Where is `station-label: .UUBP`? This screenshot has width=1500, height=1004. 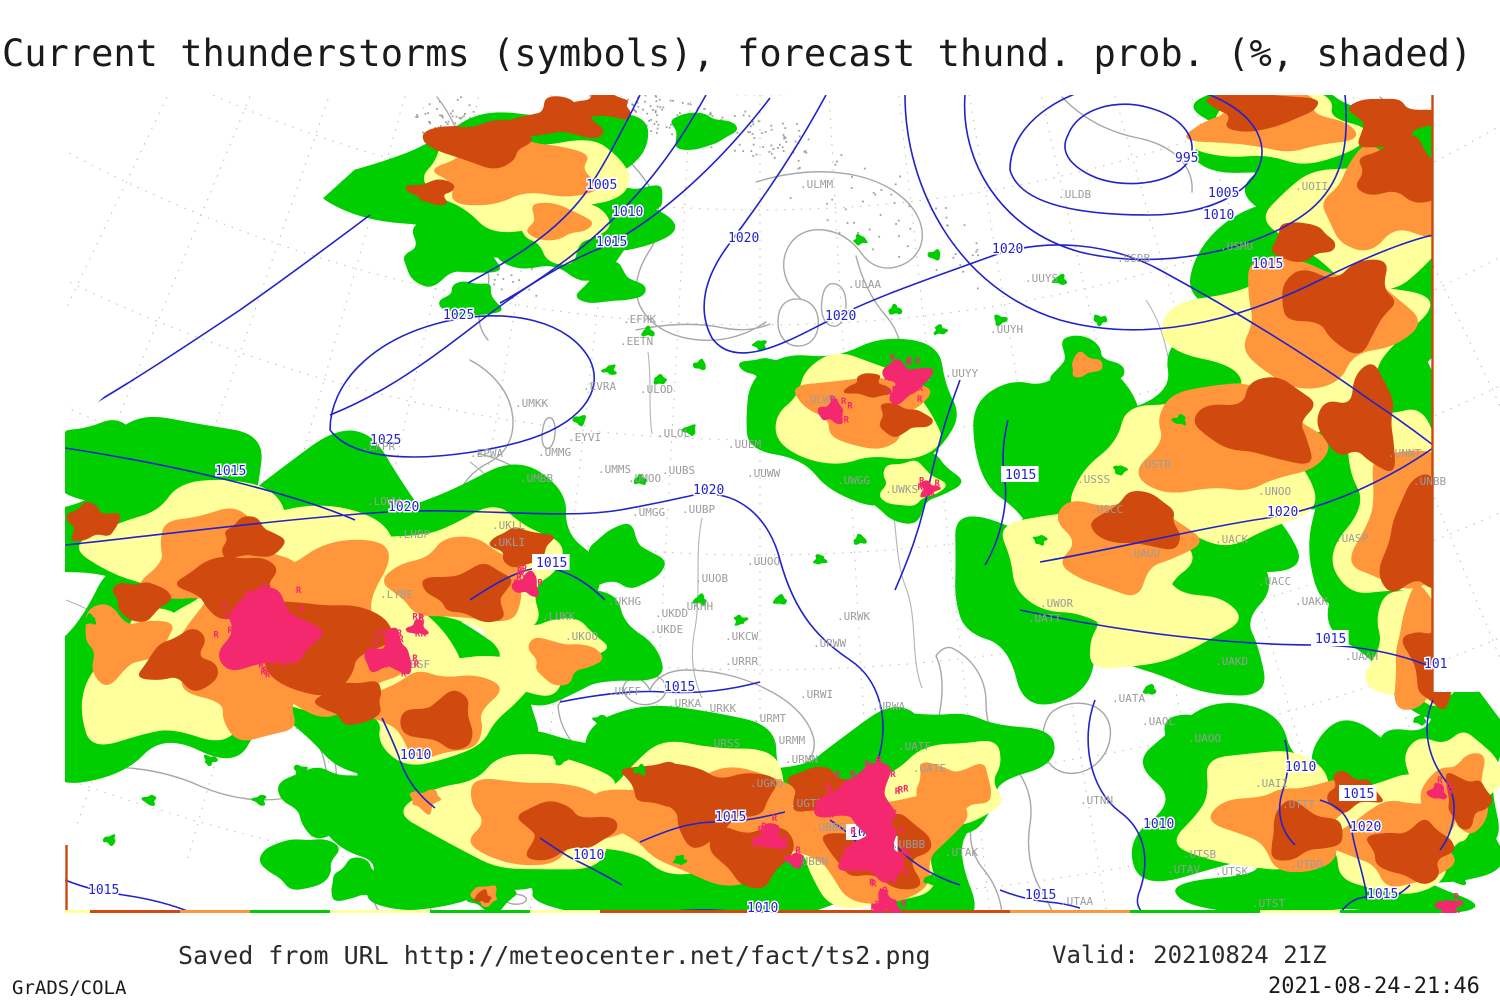 station-label: .UUBP is located at coordinates (698, 509).